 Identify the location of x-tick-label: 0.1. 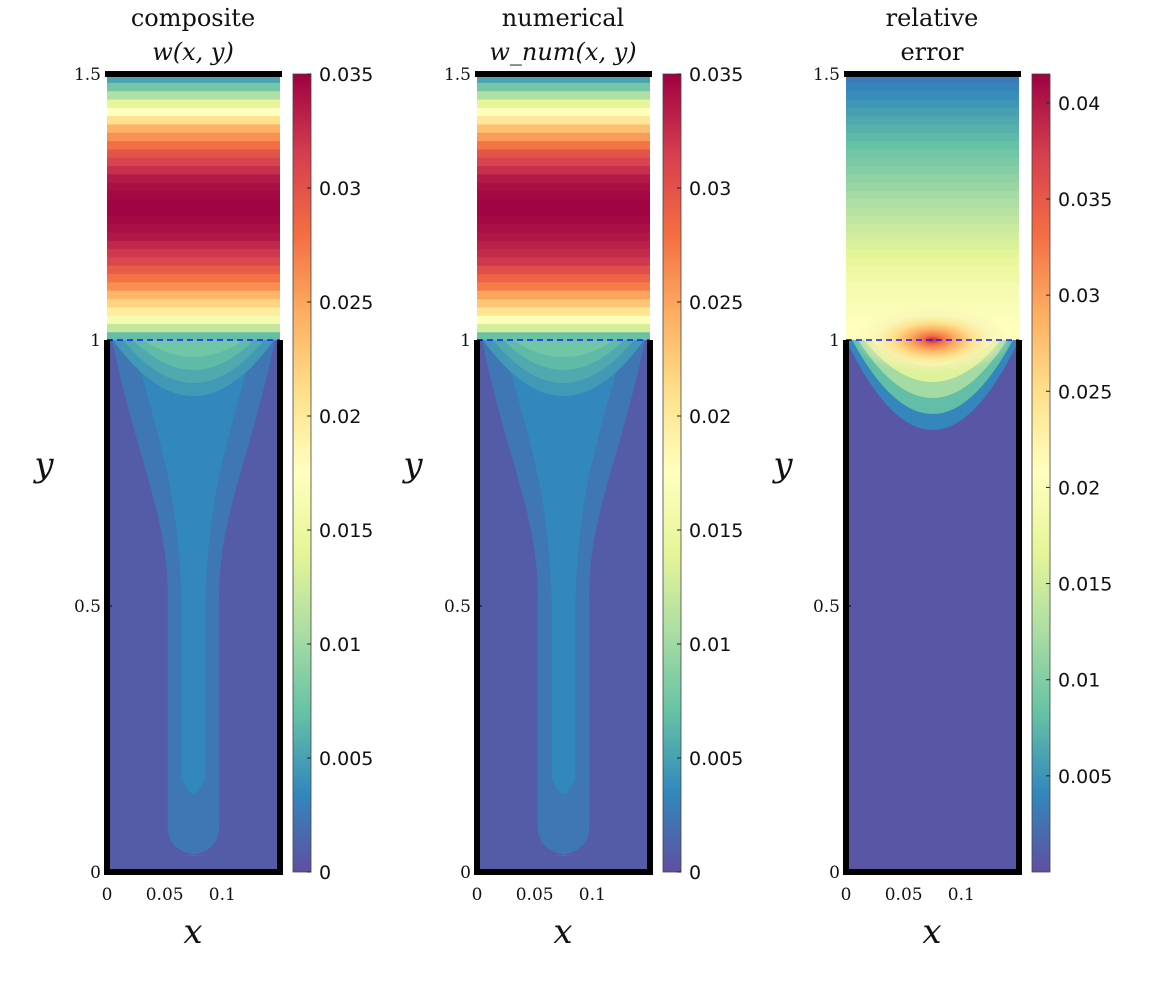
(592, 895).